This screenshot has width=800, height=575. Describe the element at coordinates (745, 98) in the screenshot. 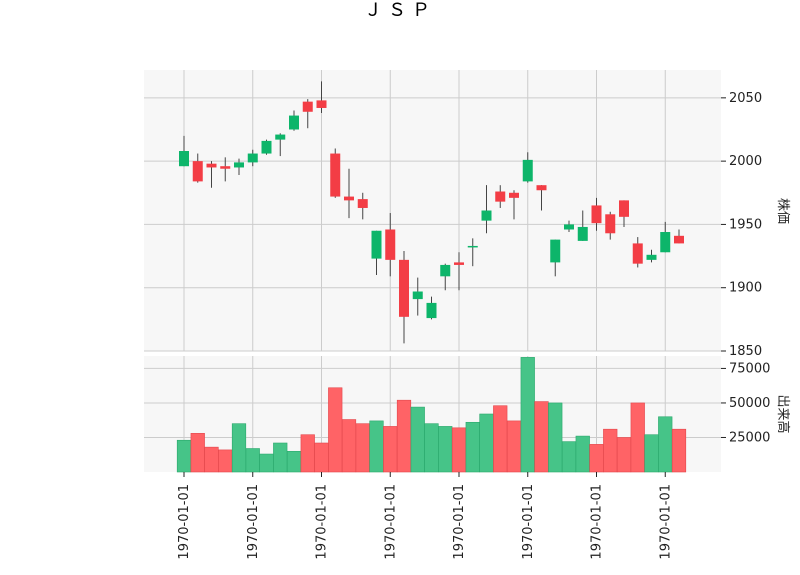

I see `price-tick-label: 2050` at that location.